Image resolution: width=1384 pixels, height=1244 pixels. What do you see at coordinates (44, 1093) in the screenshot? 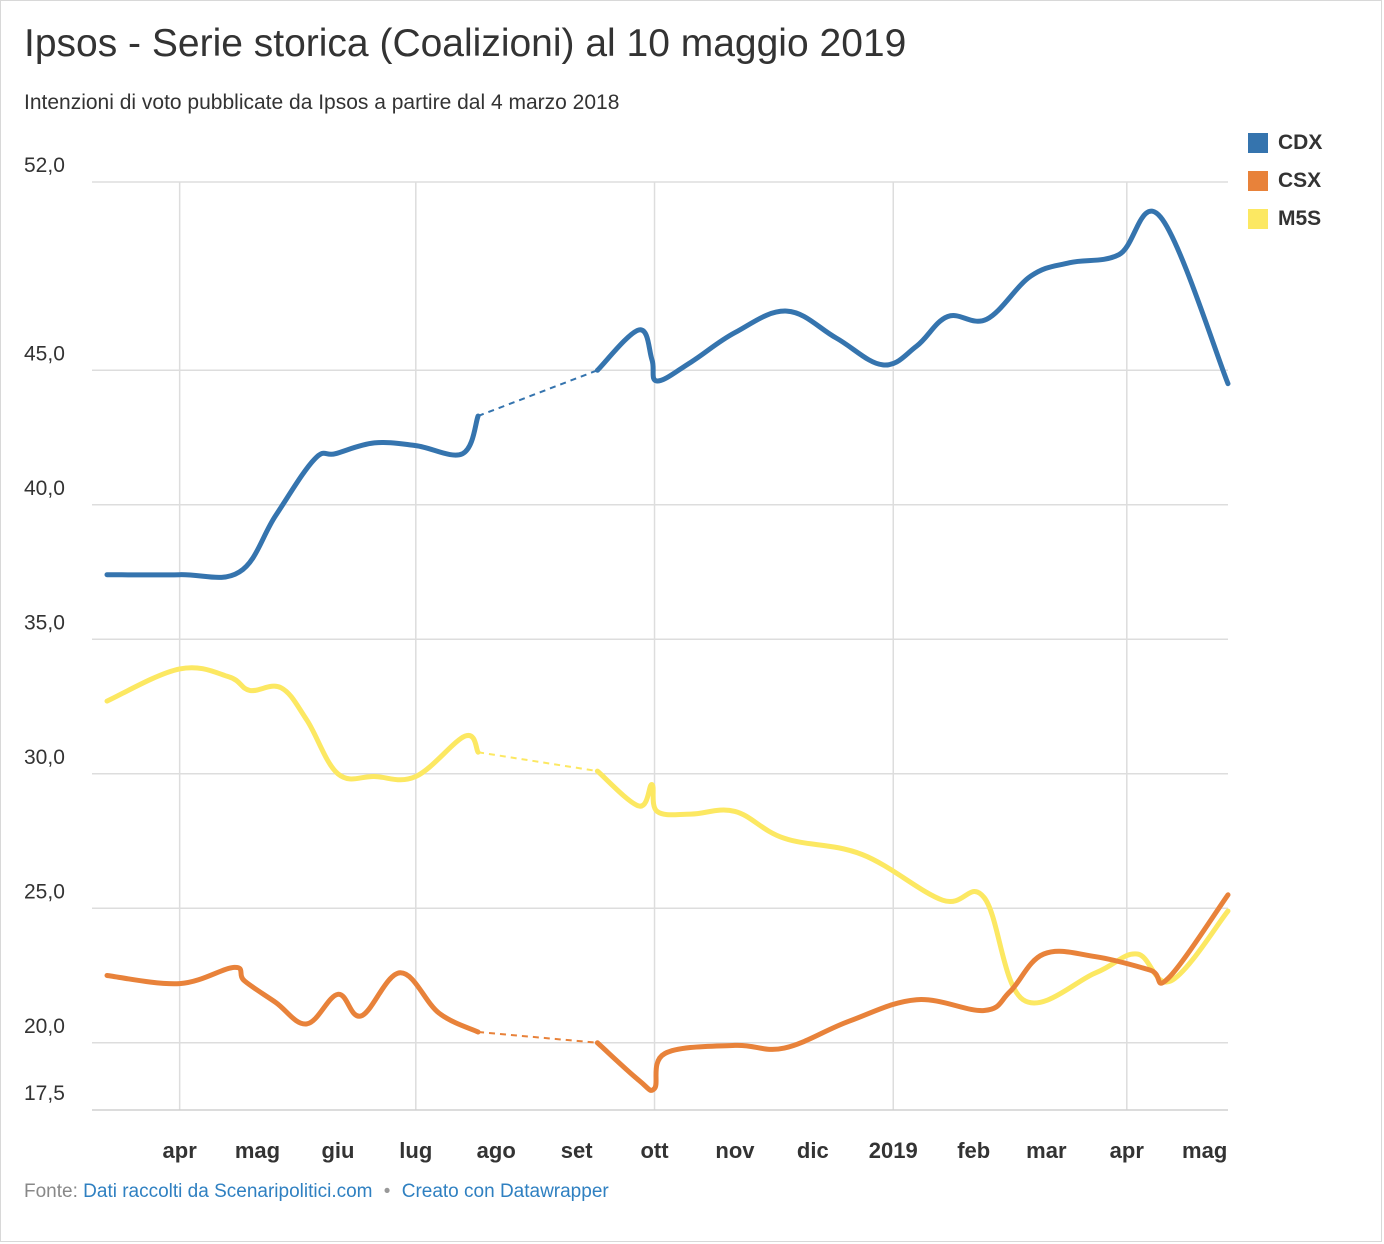
I see `y-tick-label: 17,5` at bounding box center [44, 1093].